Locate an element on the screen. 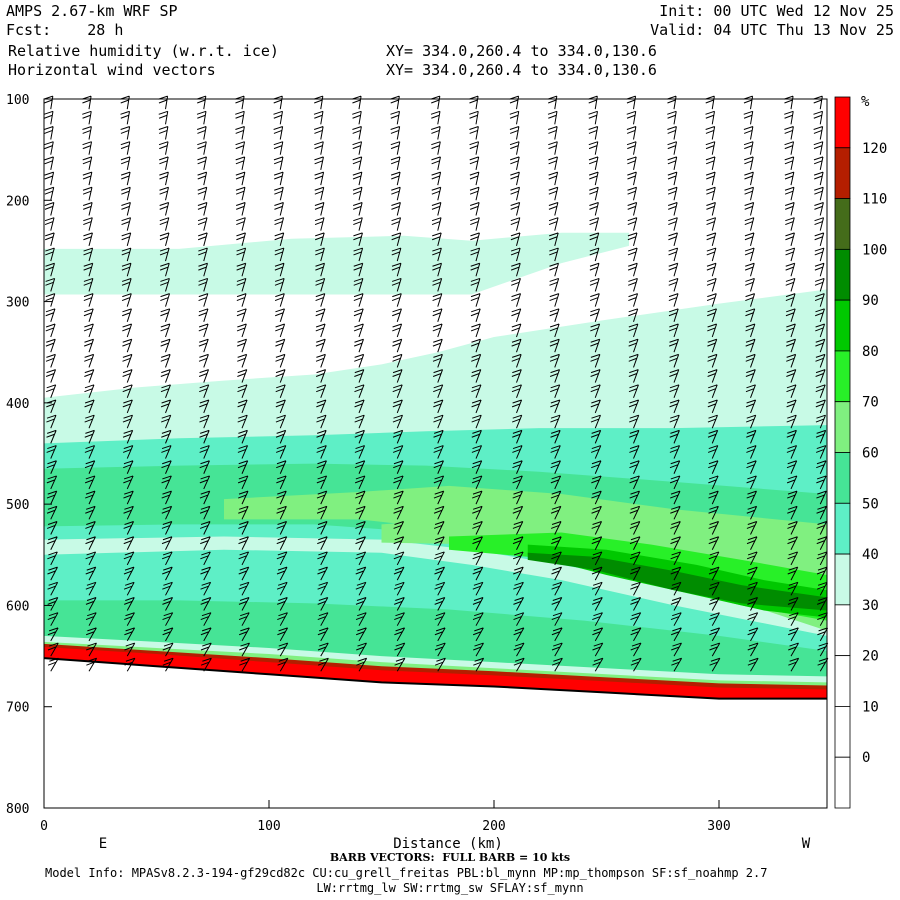  colorbar: 0 10 20 30 40 50 60 70 80 90 100 110 120 is located at coordinates (860, 452).